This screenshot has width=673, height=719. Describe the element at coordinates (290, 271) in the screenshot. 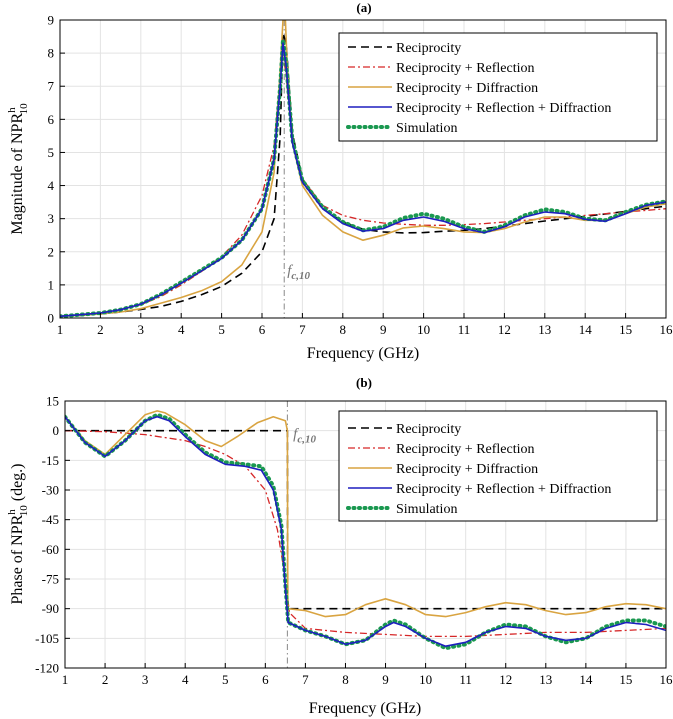

I see `panel-a-fc-main: f` at that location.